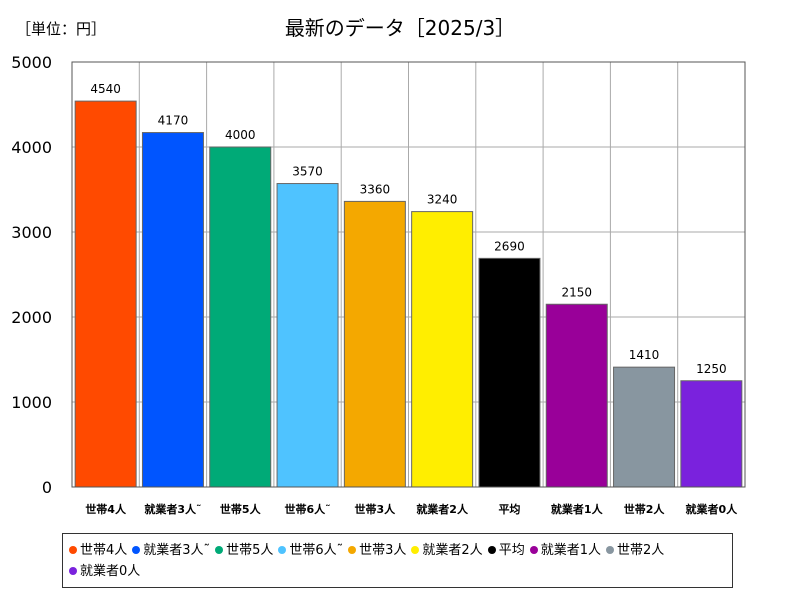 The image size is (800, 600). Describe the element at coordinates (31, 317) in the screenshot. I see `y-tick-label: 2000` at that location.